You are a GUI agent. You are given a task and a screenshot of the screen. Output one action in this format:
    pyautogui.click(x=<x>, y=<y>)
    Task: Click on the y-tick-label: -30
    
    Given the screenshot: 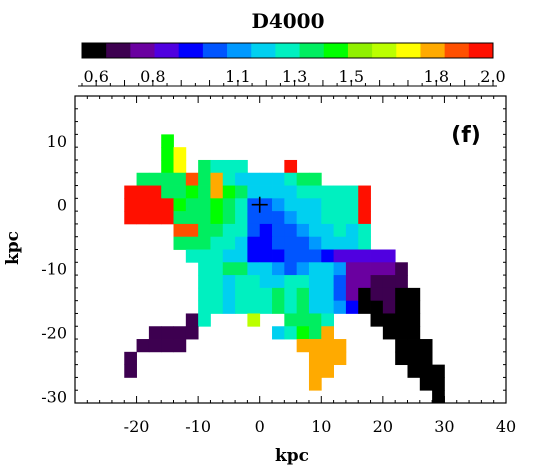 What is the action you would take?
    pyautogui.click(x=54, y=397)
    